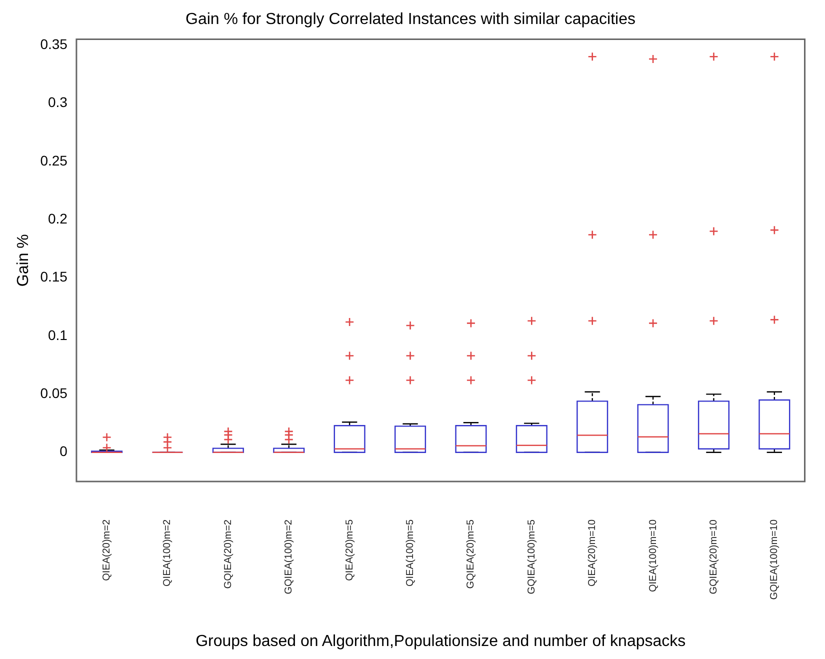 This screenshot has height=659, width=825. Describe the element at coordinates (350, 550) in the screenshot. I see `x-tick-label: QIEA(20)m=5` at that location.